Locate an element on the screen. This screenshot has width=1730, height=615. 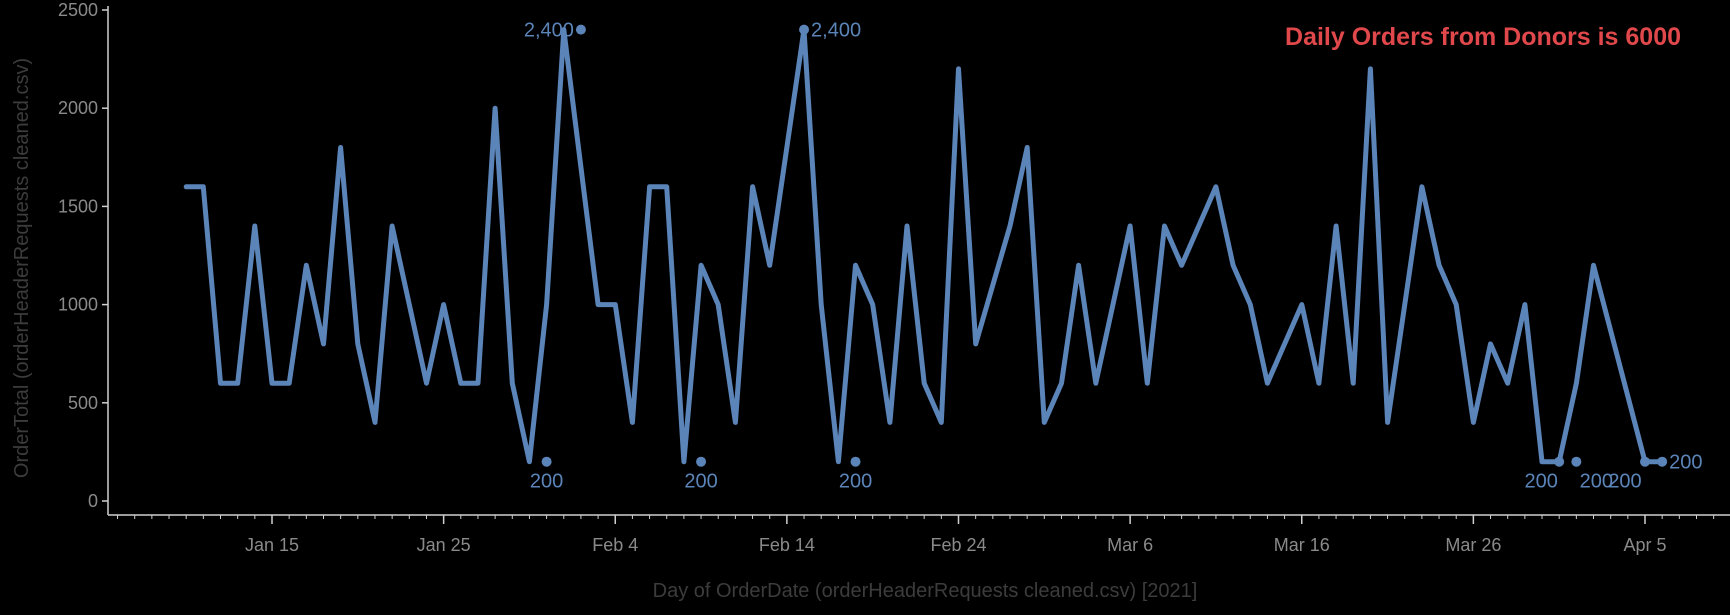
x-tick-label: Feb 4 is located at coordinates (615, 545).